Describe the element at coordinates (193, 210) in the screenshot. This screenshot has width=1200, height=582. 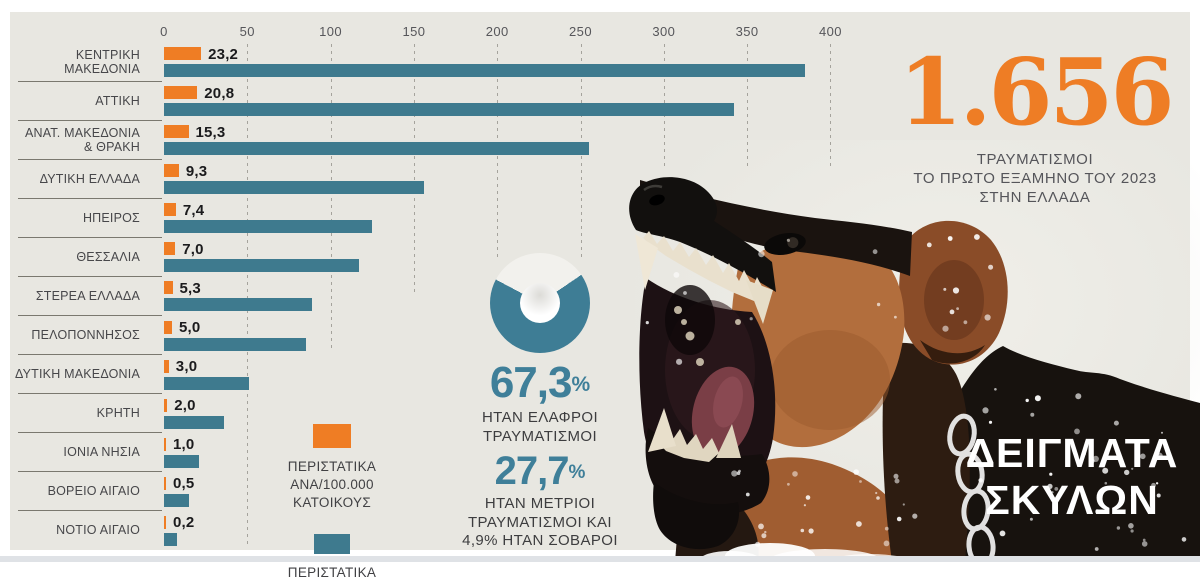
I see `rate-value-label: 7,4` at that location.